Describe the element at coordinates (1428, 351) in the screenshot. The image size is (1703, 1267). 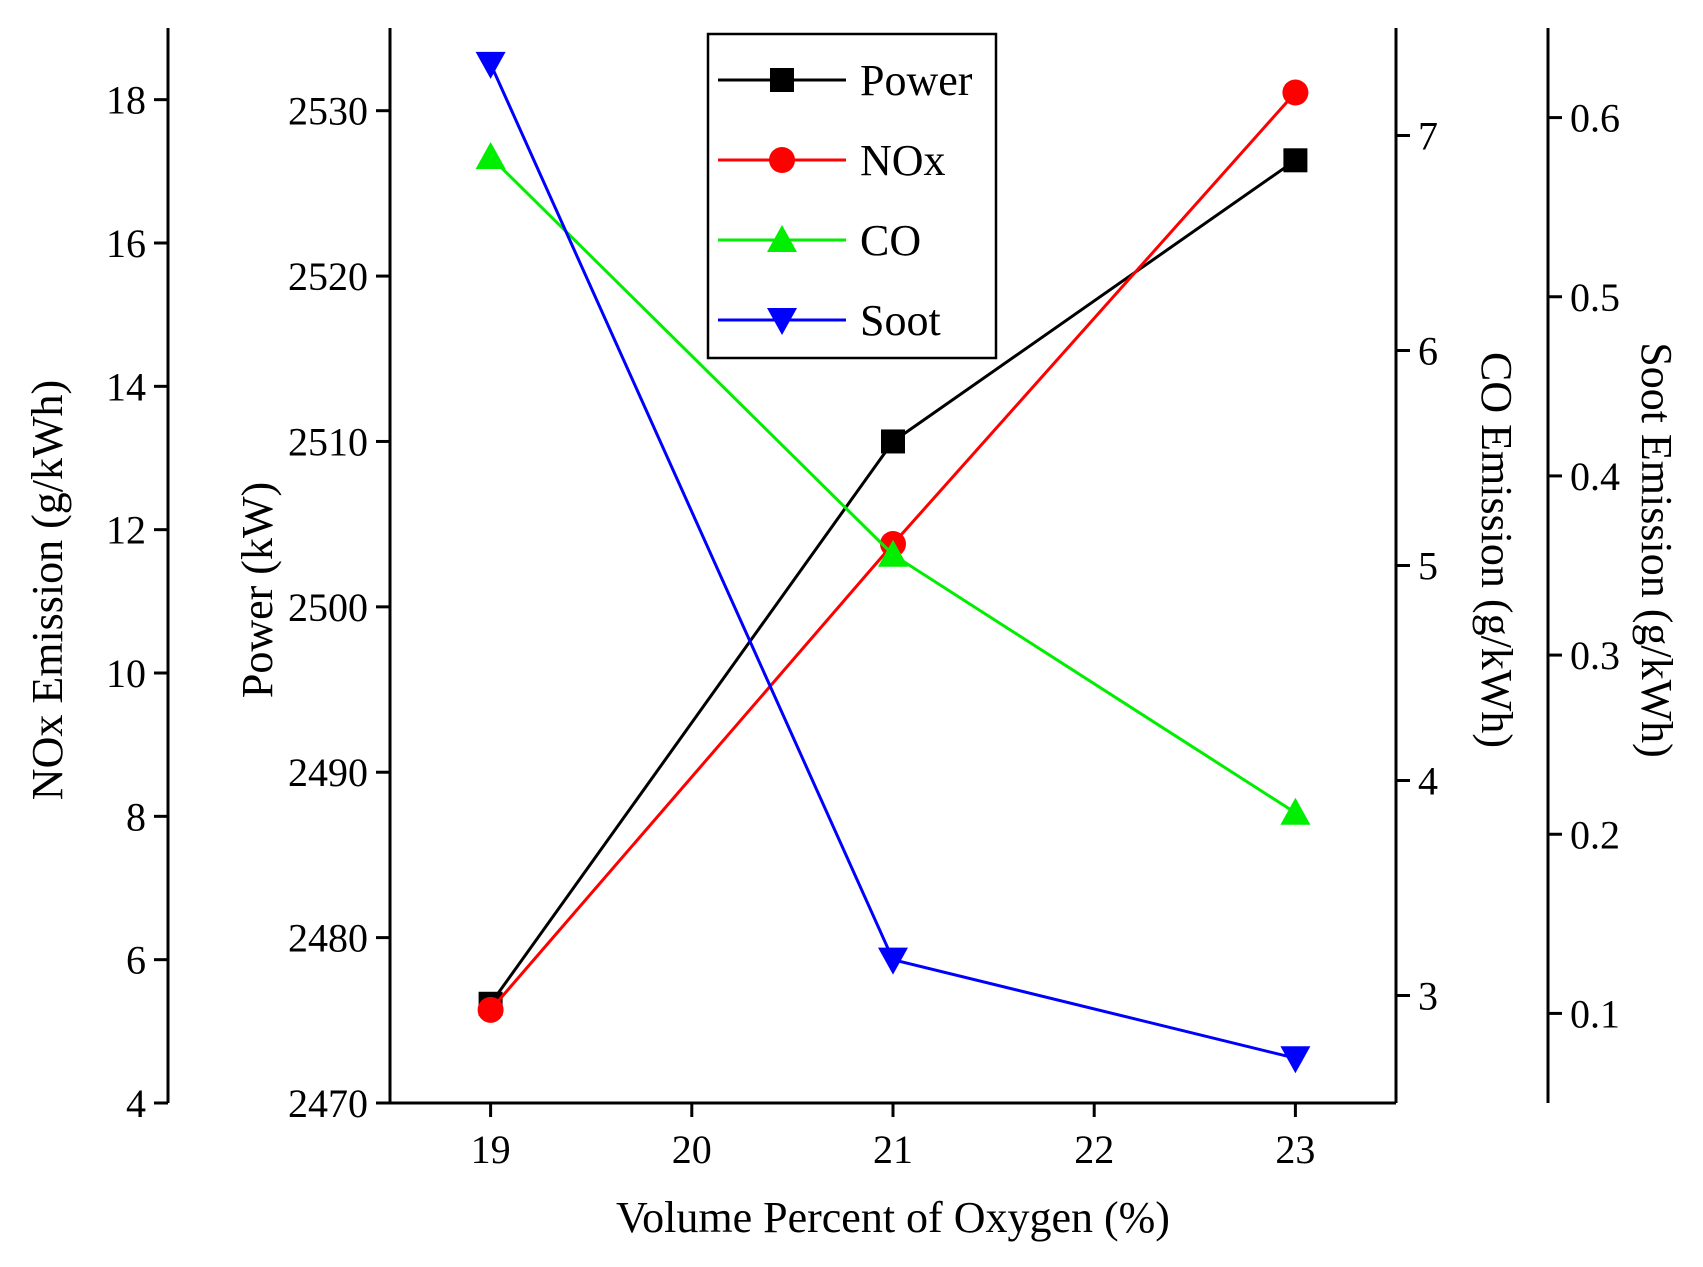
I see `co-tick-label: 6` at that location.